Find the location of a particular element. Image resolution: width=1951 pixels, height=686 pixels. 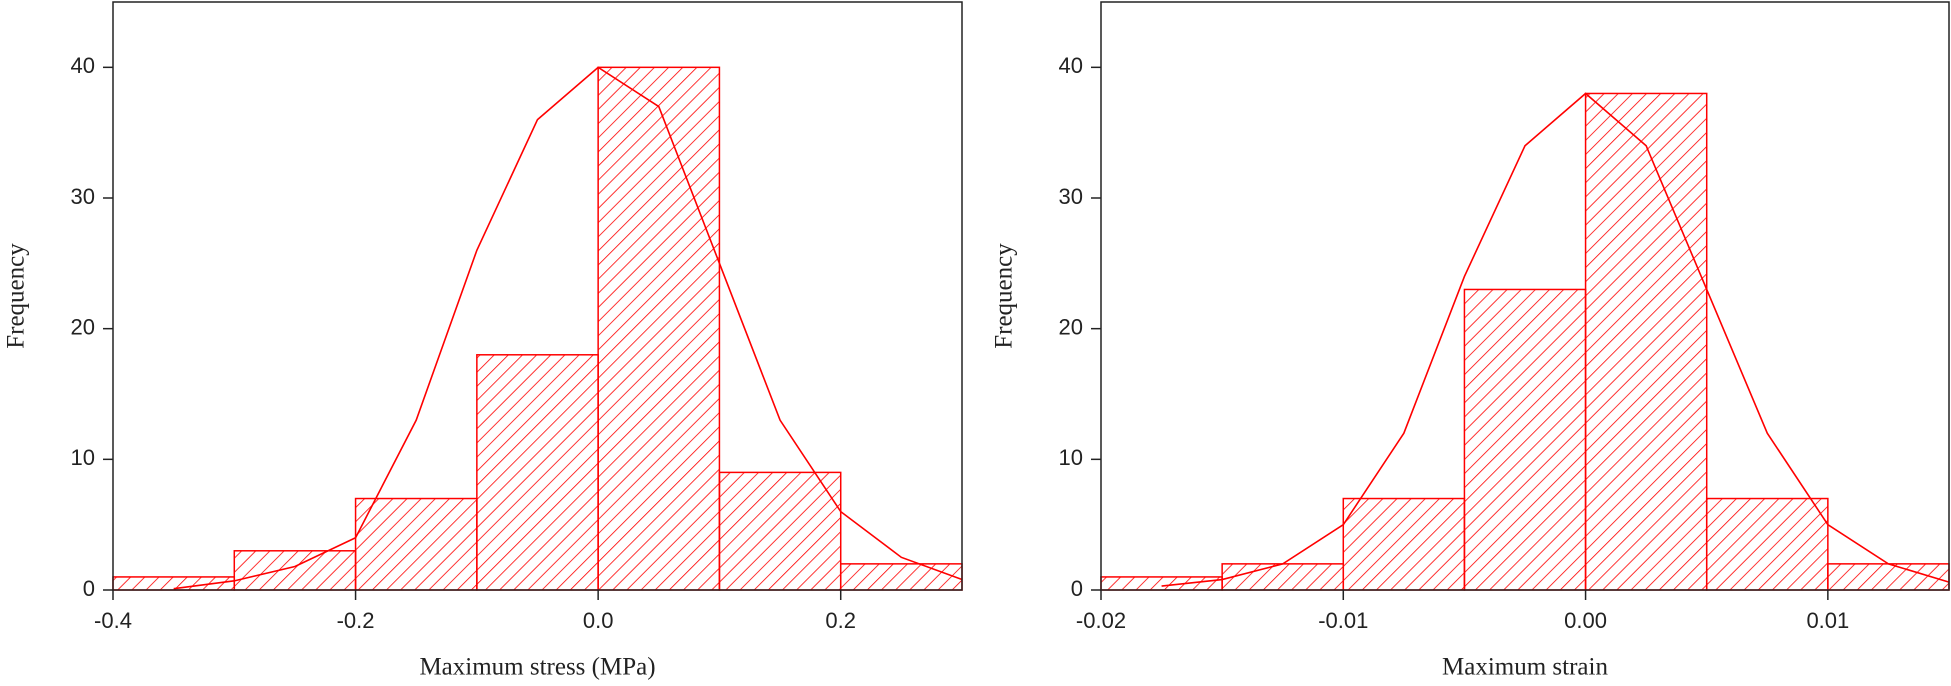

x-tick-label: -0.2 is located at coordinates (356, 620).